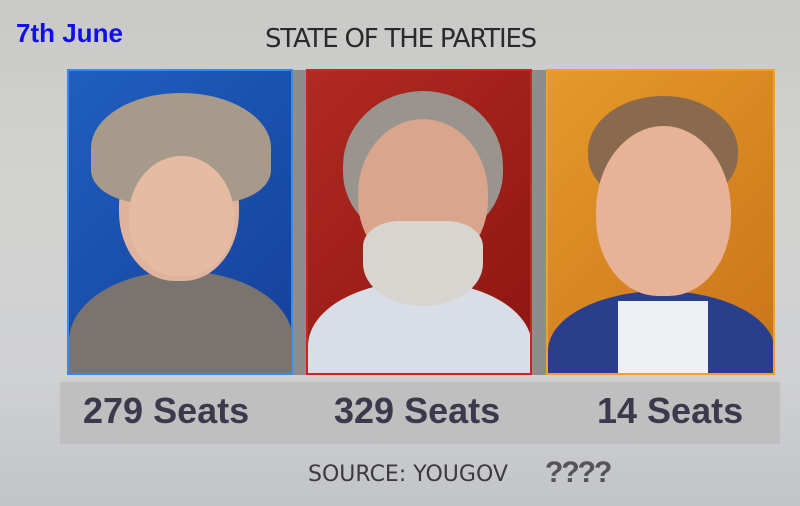  What do you see at coordinates (663, 337) in the screenshot?
I see `portrait-shirt` at bounding box center [663, 337].